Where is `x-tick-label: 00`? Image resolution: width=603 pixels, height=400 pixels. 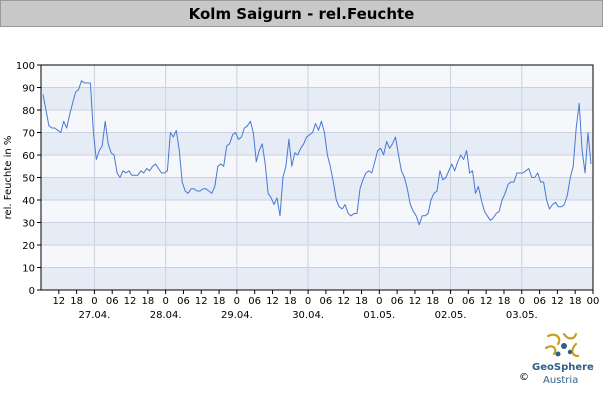 x-tick-label: 00 is located at coordinates (593, 301).